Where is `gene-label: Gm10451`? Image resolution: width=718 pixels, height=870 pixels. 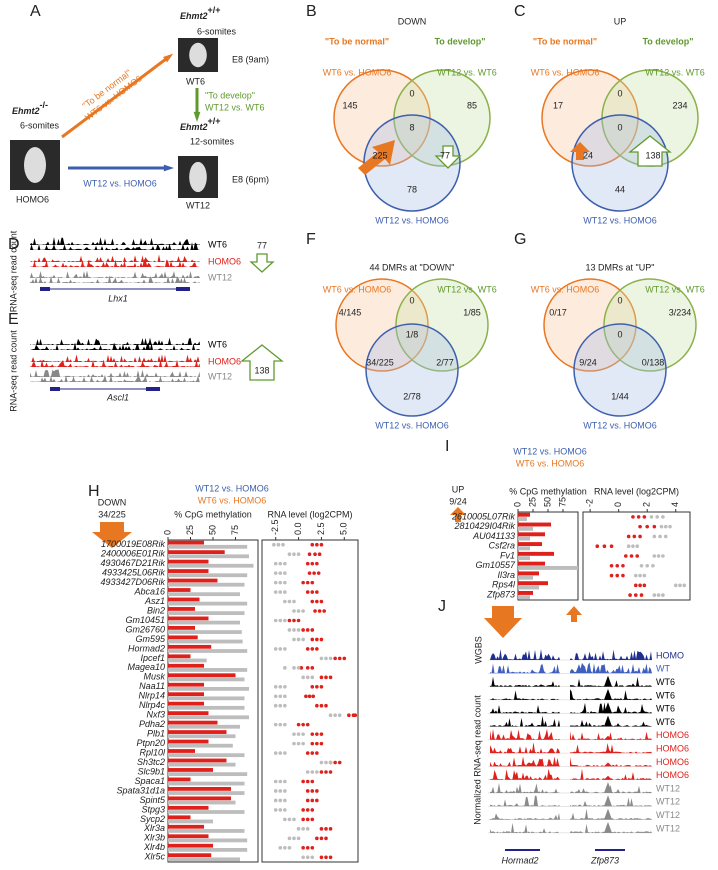 gene-label: Gm10451 is located at coordinates (145, 620).